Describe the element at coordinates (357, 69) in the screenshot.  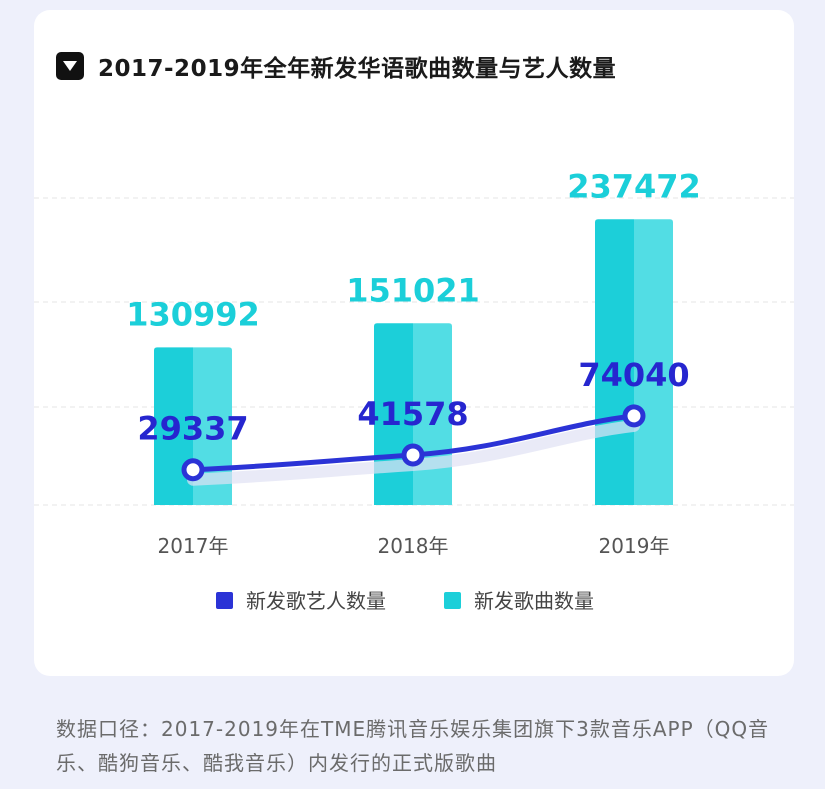
I see `chart-title: 2017-2019年全年新发华语歌曲数量与艺人数量` at that location.